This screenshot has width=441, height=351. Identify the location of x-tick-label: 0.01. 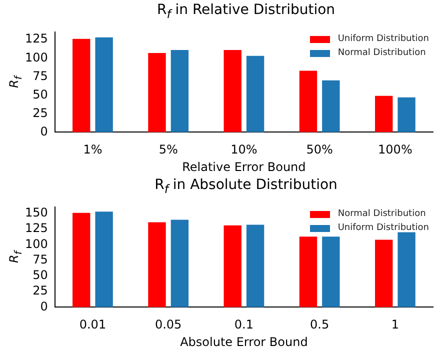
(92, 325).